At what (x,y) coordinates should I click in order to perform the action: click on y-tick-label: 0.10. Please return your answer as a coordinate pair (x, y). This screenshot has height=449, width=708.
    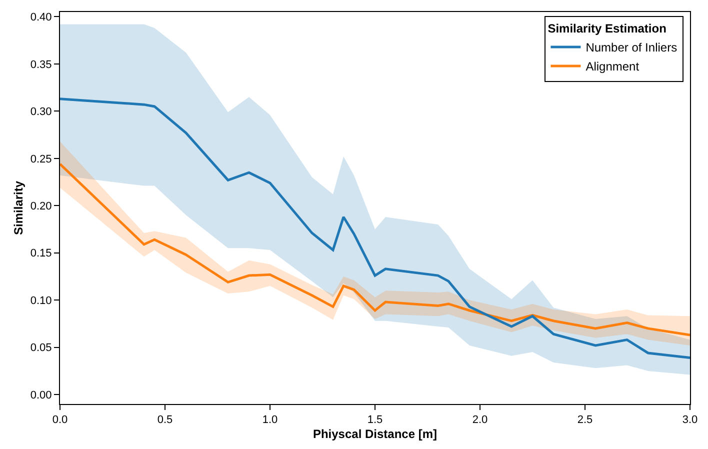
    Looking at the image, I should click on (41, 300).